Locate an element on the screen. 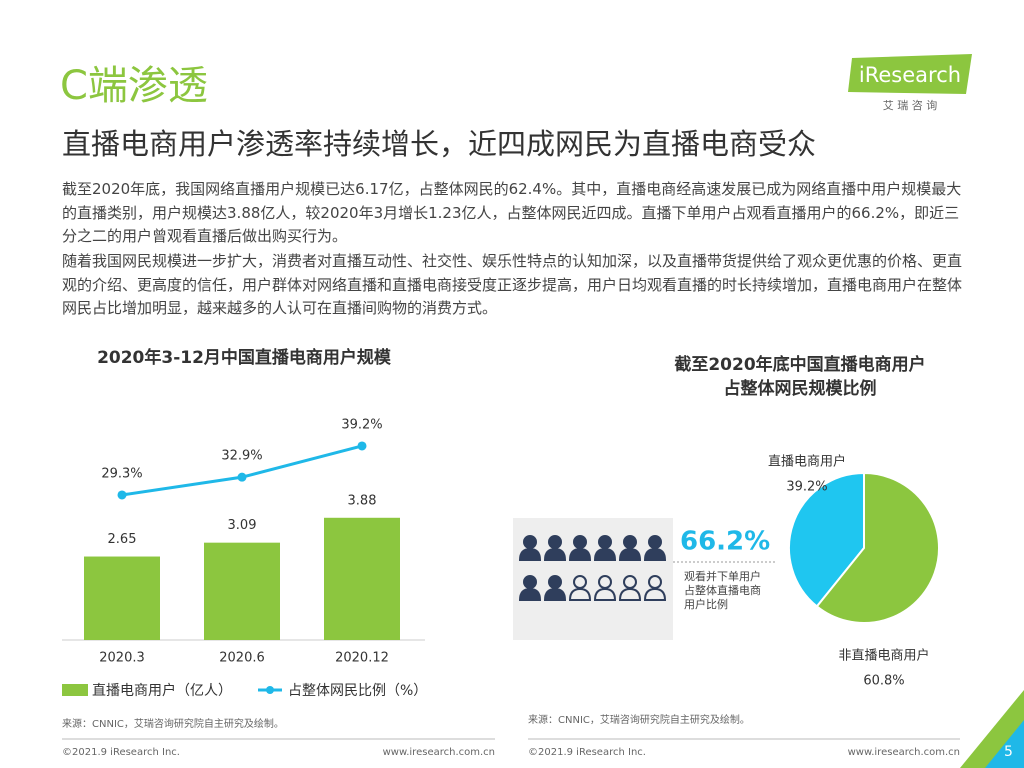  annotation-text: 观看并下单用户占整体直播电商用户比例 is located at coordinates (722, 590).